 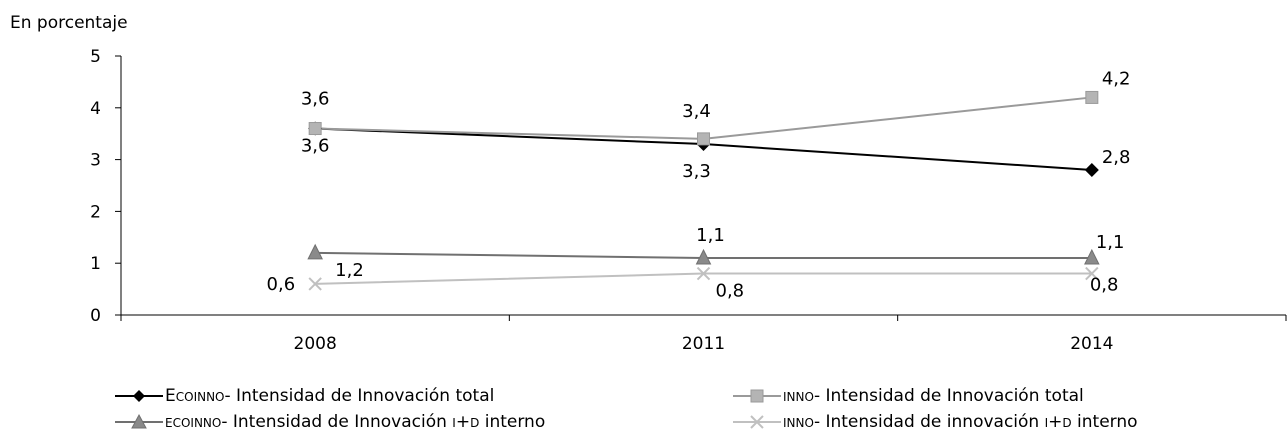 I want to click on data-label: 1,2, so click(x=349, y=270).